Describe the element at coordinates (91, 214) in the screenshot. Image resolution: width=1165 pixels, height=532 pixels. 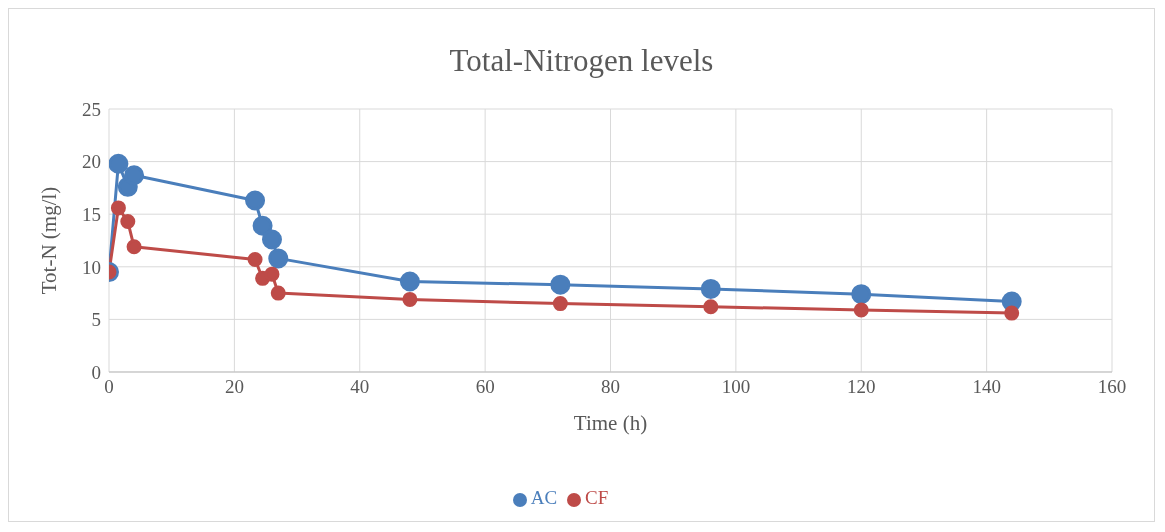
I see `y-tick-label: 15` at that location.